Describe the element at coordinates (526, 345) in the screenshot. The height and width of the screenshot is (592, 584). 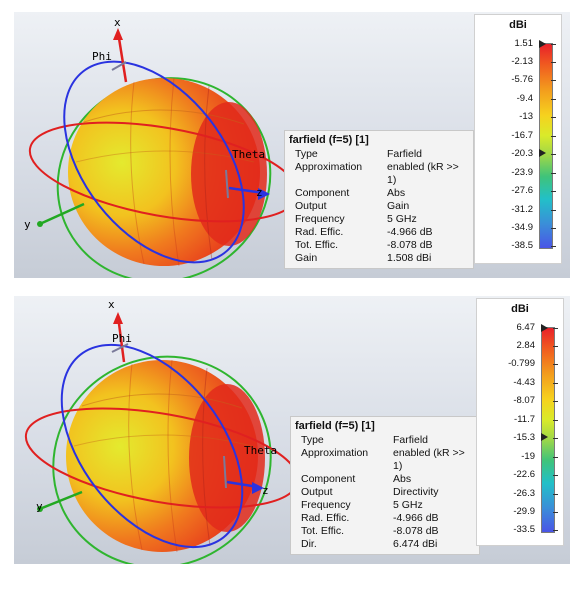
I see `legend-tick: 2.84` at that location.